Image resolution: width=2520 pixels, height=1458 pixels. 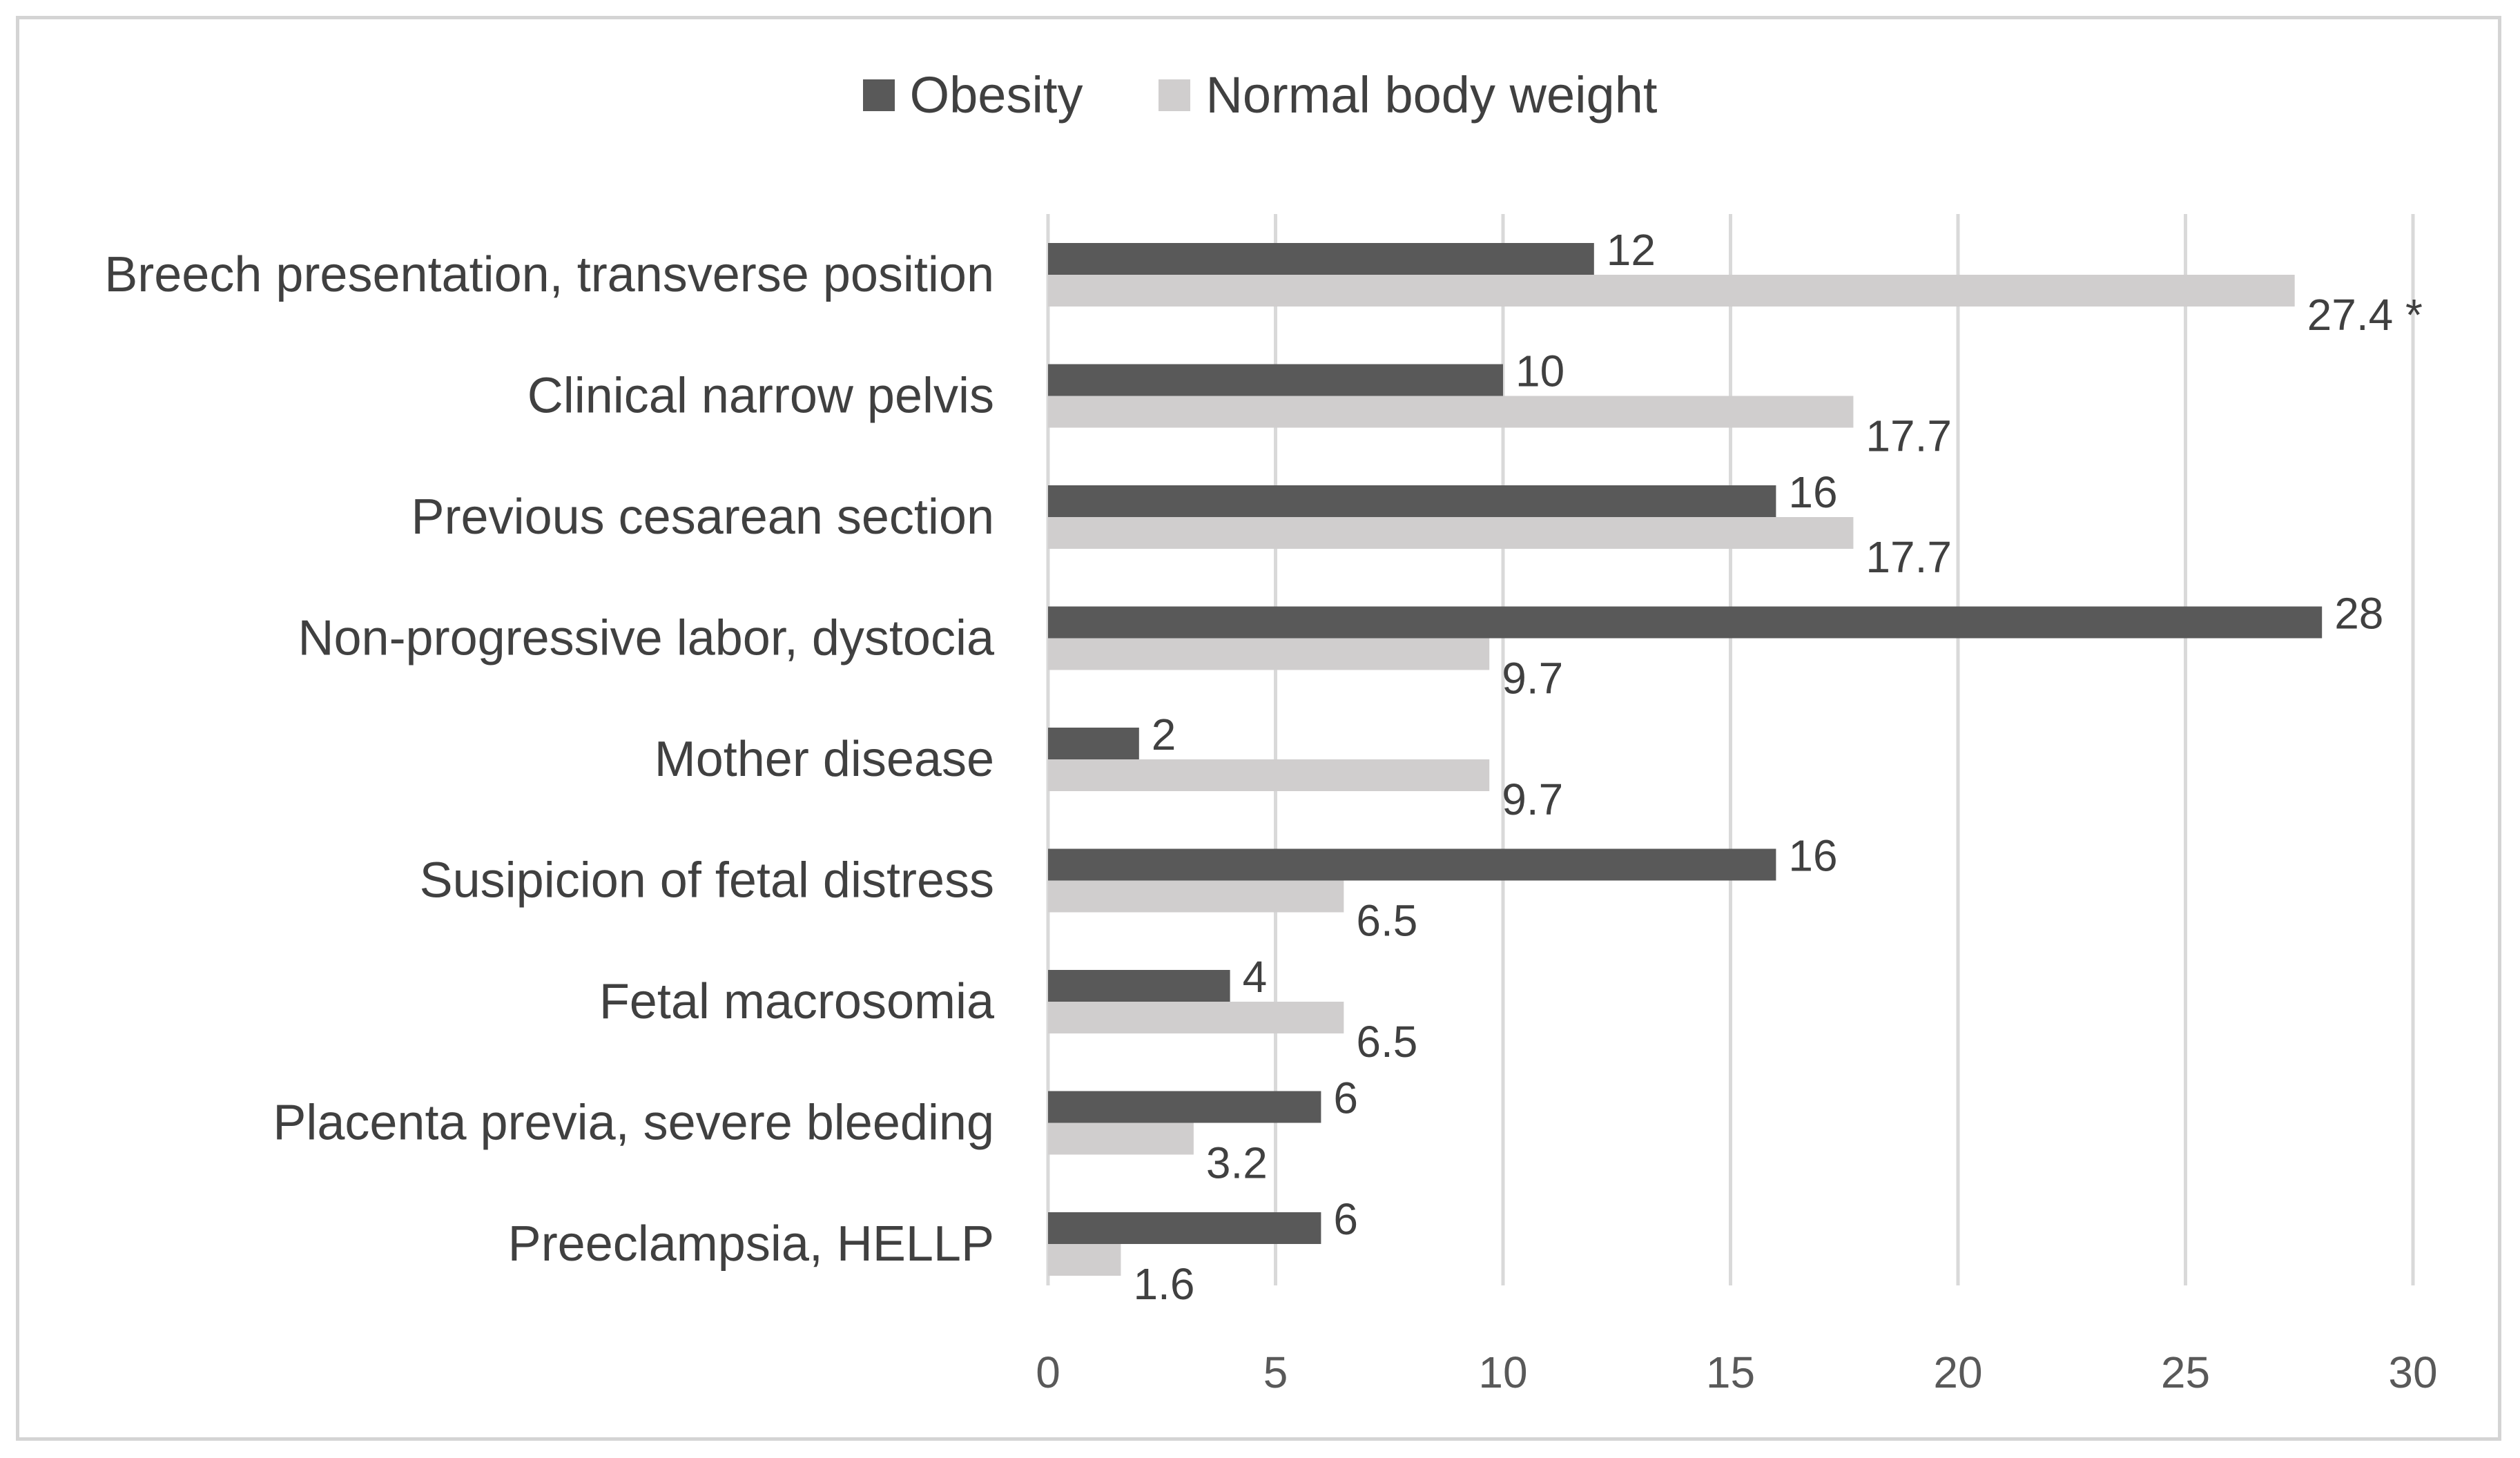 What do you see at coordinates (1164, 734) in the screenshot?
I see `data-label: 2` at bounding box center [1164, 734].